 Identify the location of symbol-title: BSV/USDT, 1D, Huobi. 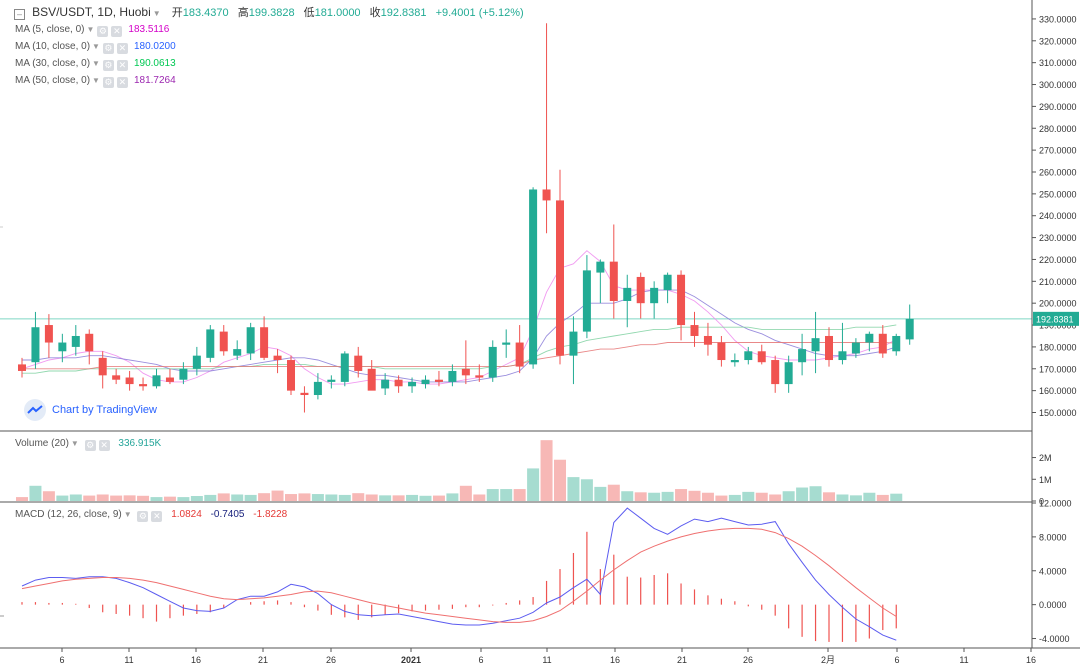
(91, 12).